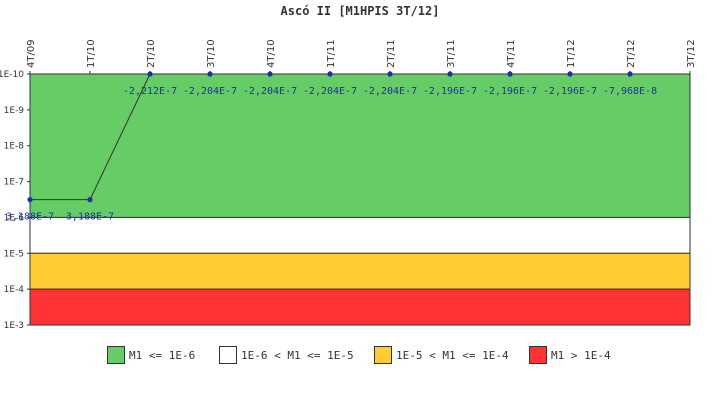  Describe the element at coordinates (571, 53) in the screenshot. I see `x-tick-label: 1T/12` at that location.